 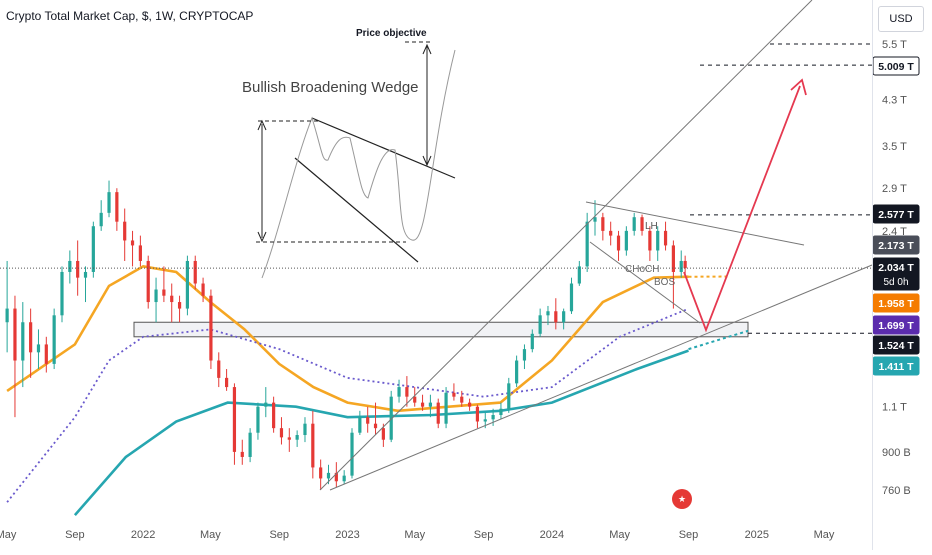 What do you see at coordinates (330, 87) in the screenshot?
I see `annotation-1: Bullish Broadening Wedge` at bounding box center [330, 87].